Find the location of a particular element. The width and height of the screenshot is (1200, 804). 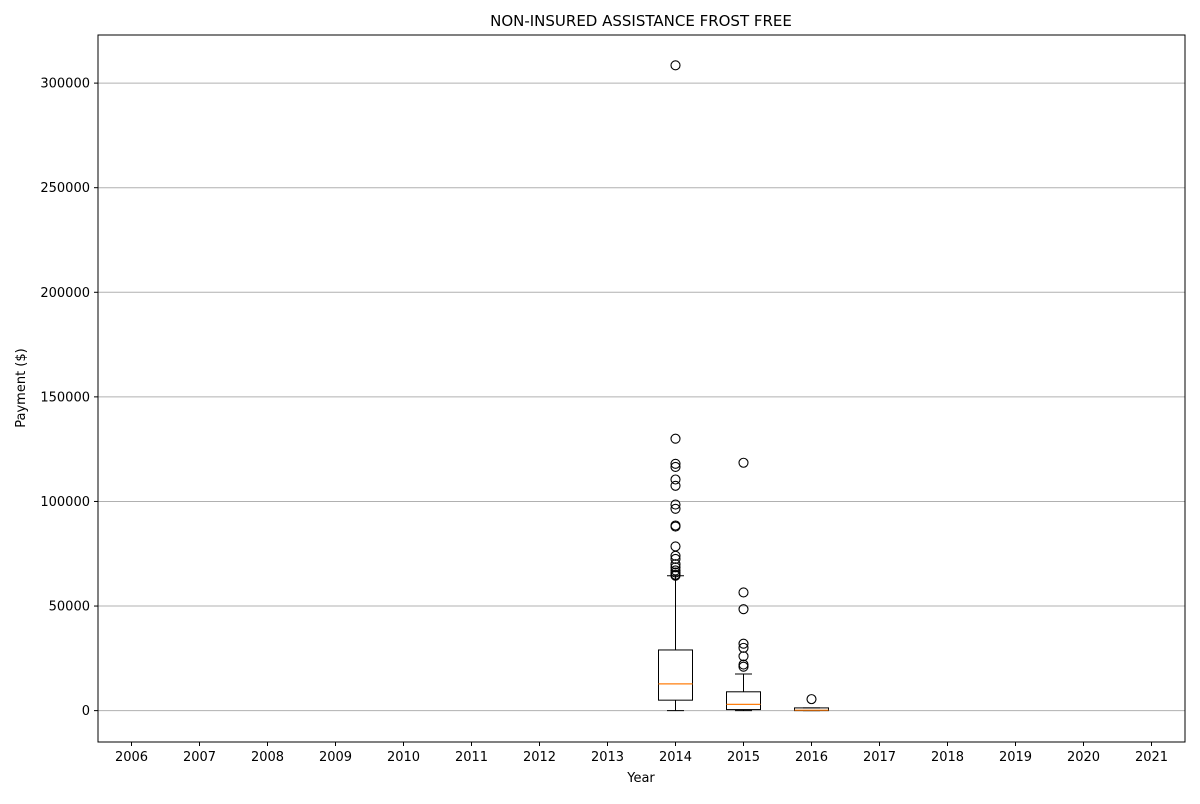

chart-title: NON-INSURED ASSISTANCE FROST FREE is located at coordinates (641, 21).